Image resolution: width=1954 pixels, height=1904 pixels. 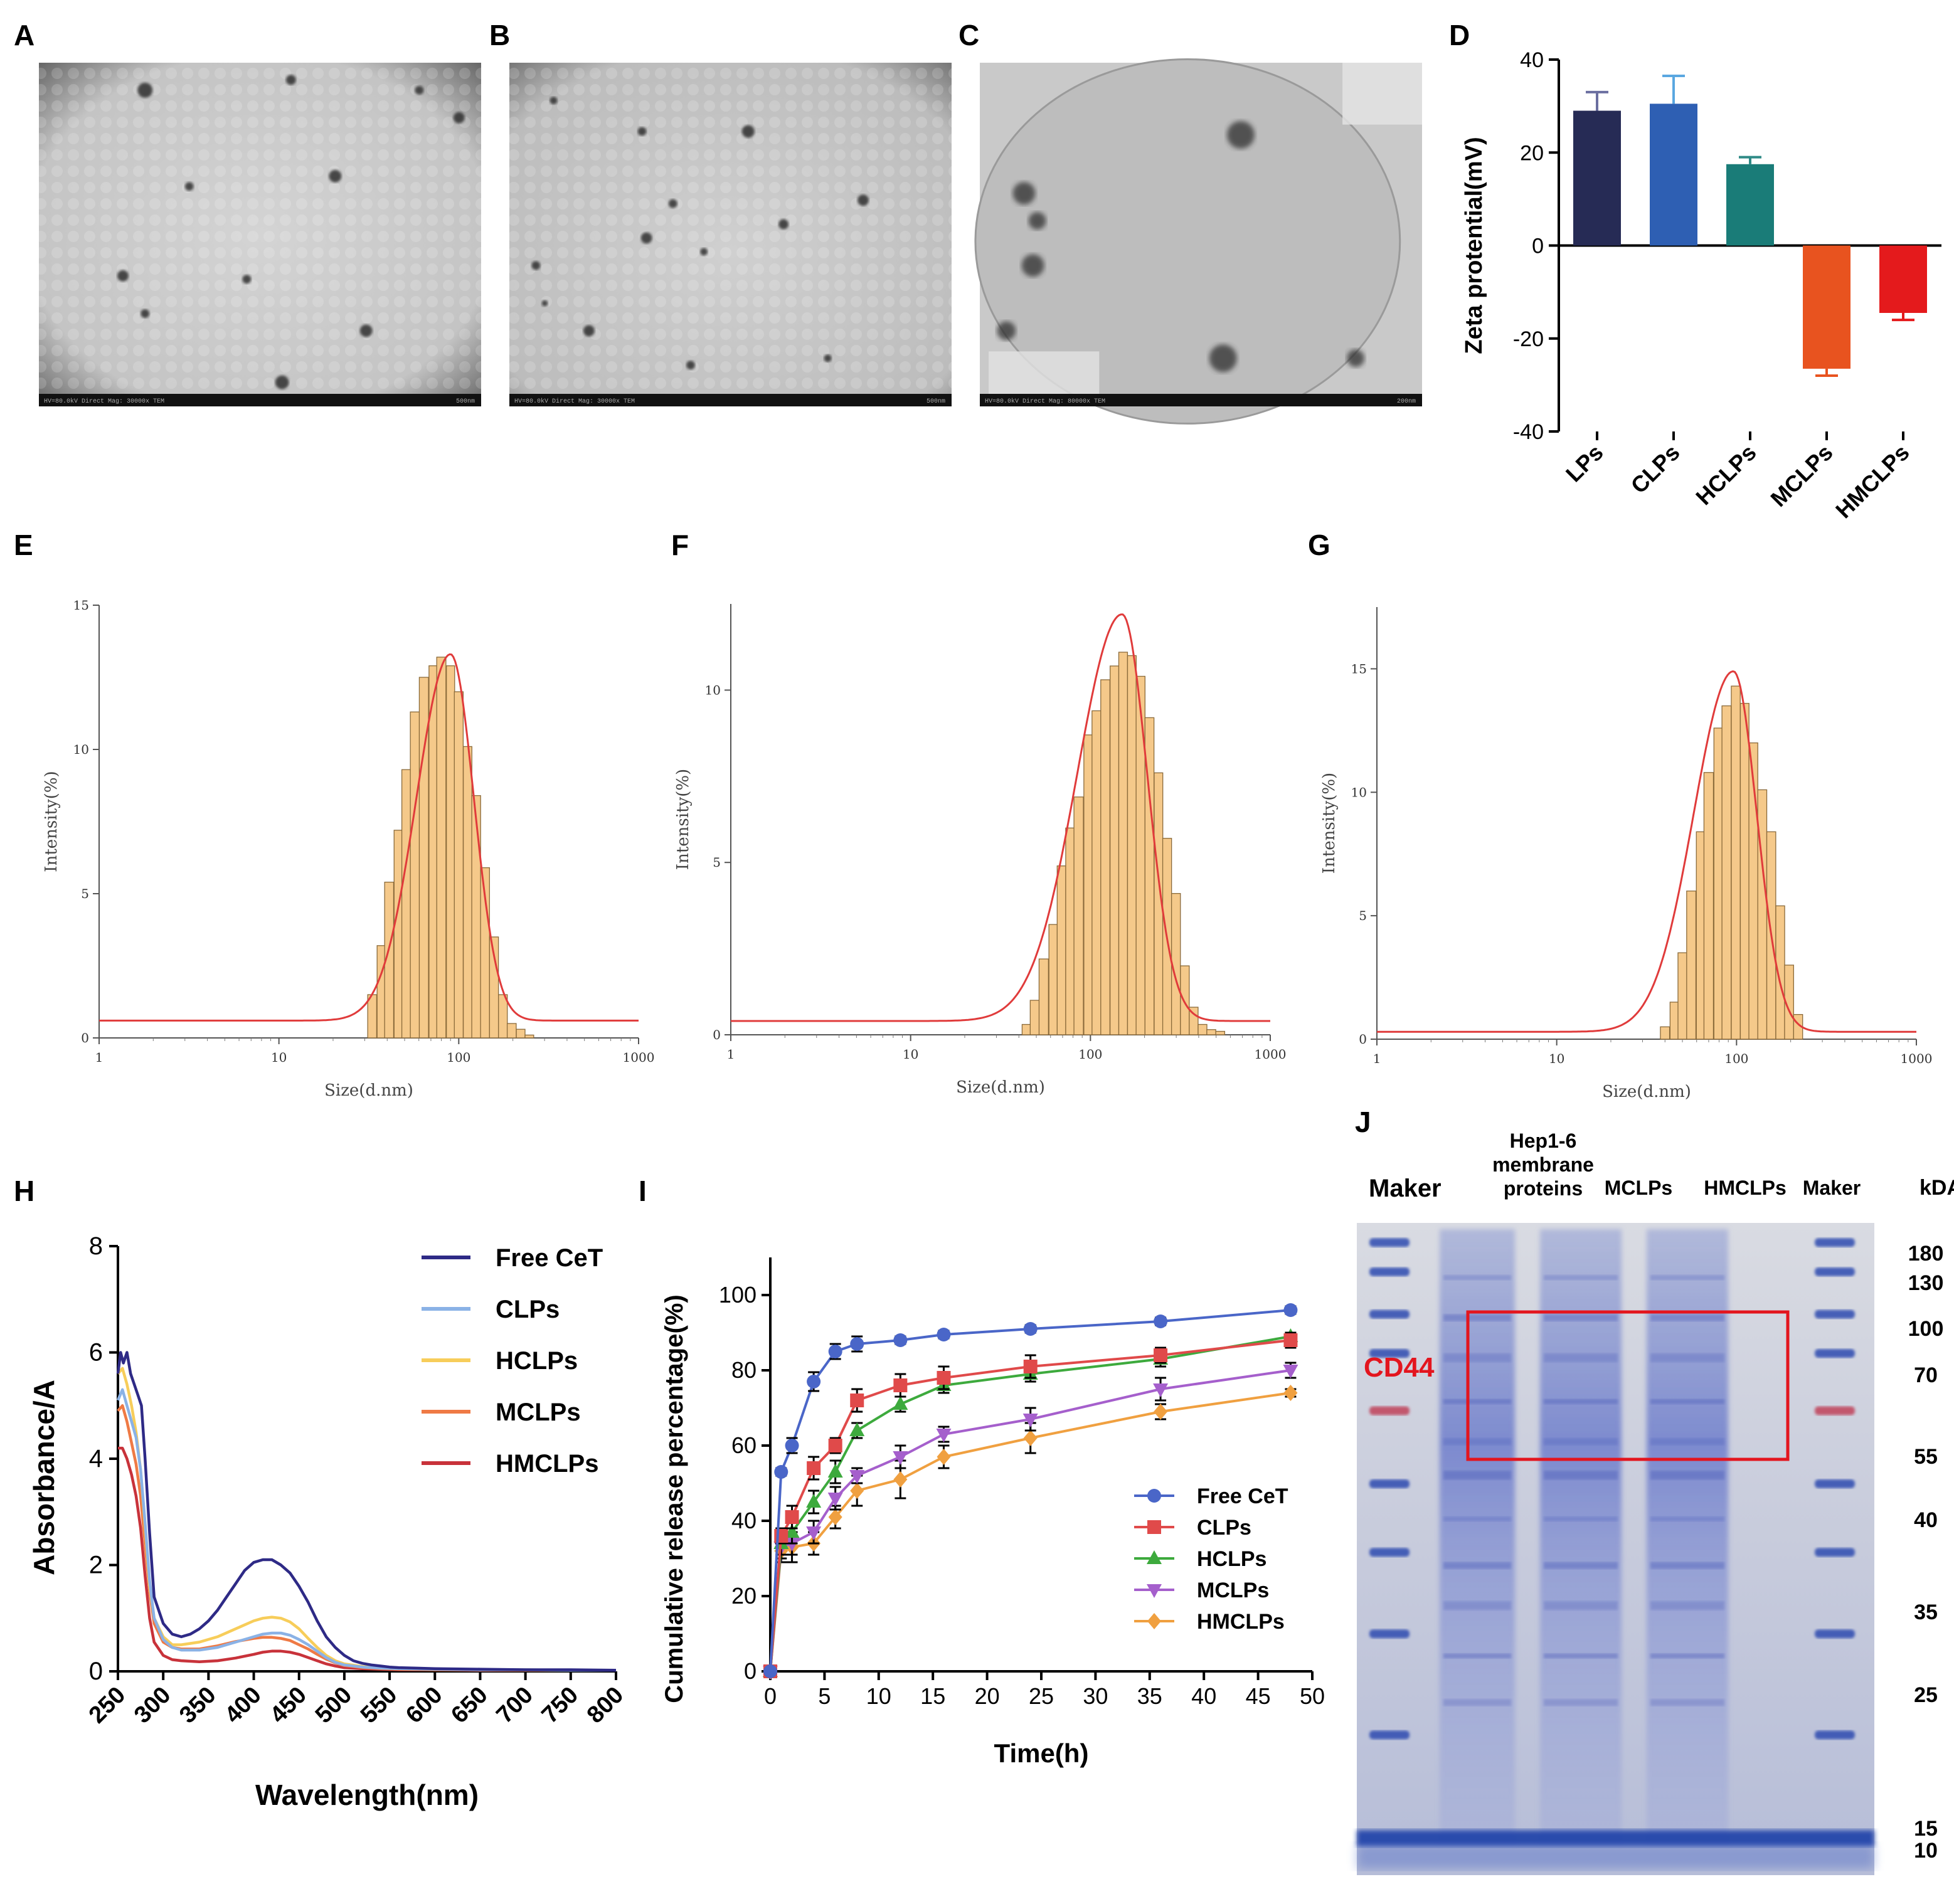 What do you see at coordinates (1750, 205) in the screenshot?
I see `bar-hclps` at bounding box center [1750, 205].